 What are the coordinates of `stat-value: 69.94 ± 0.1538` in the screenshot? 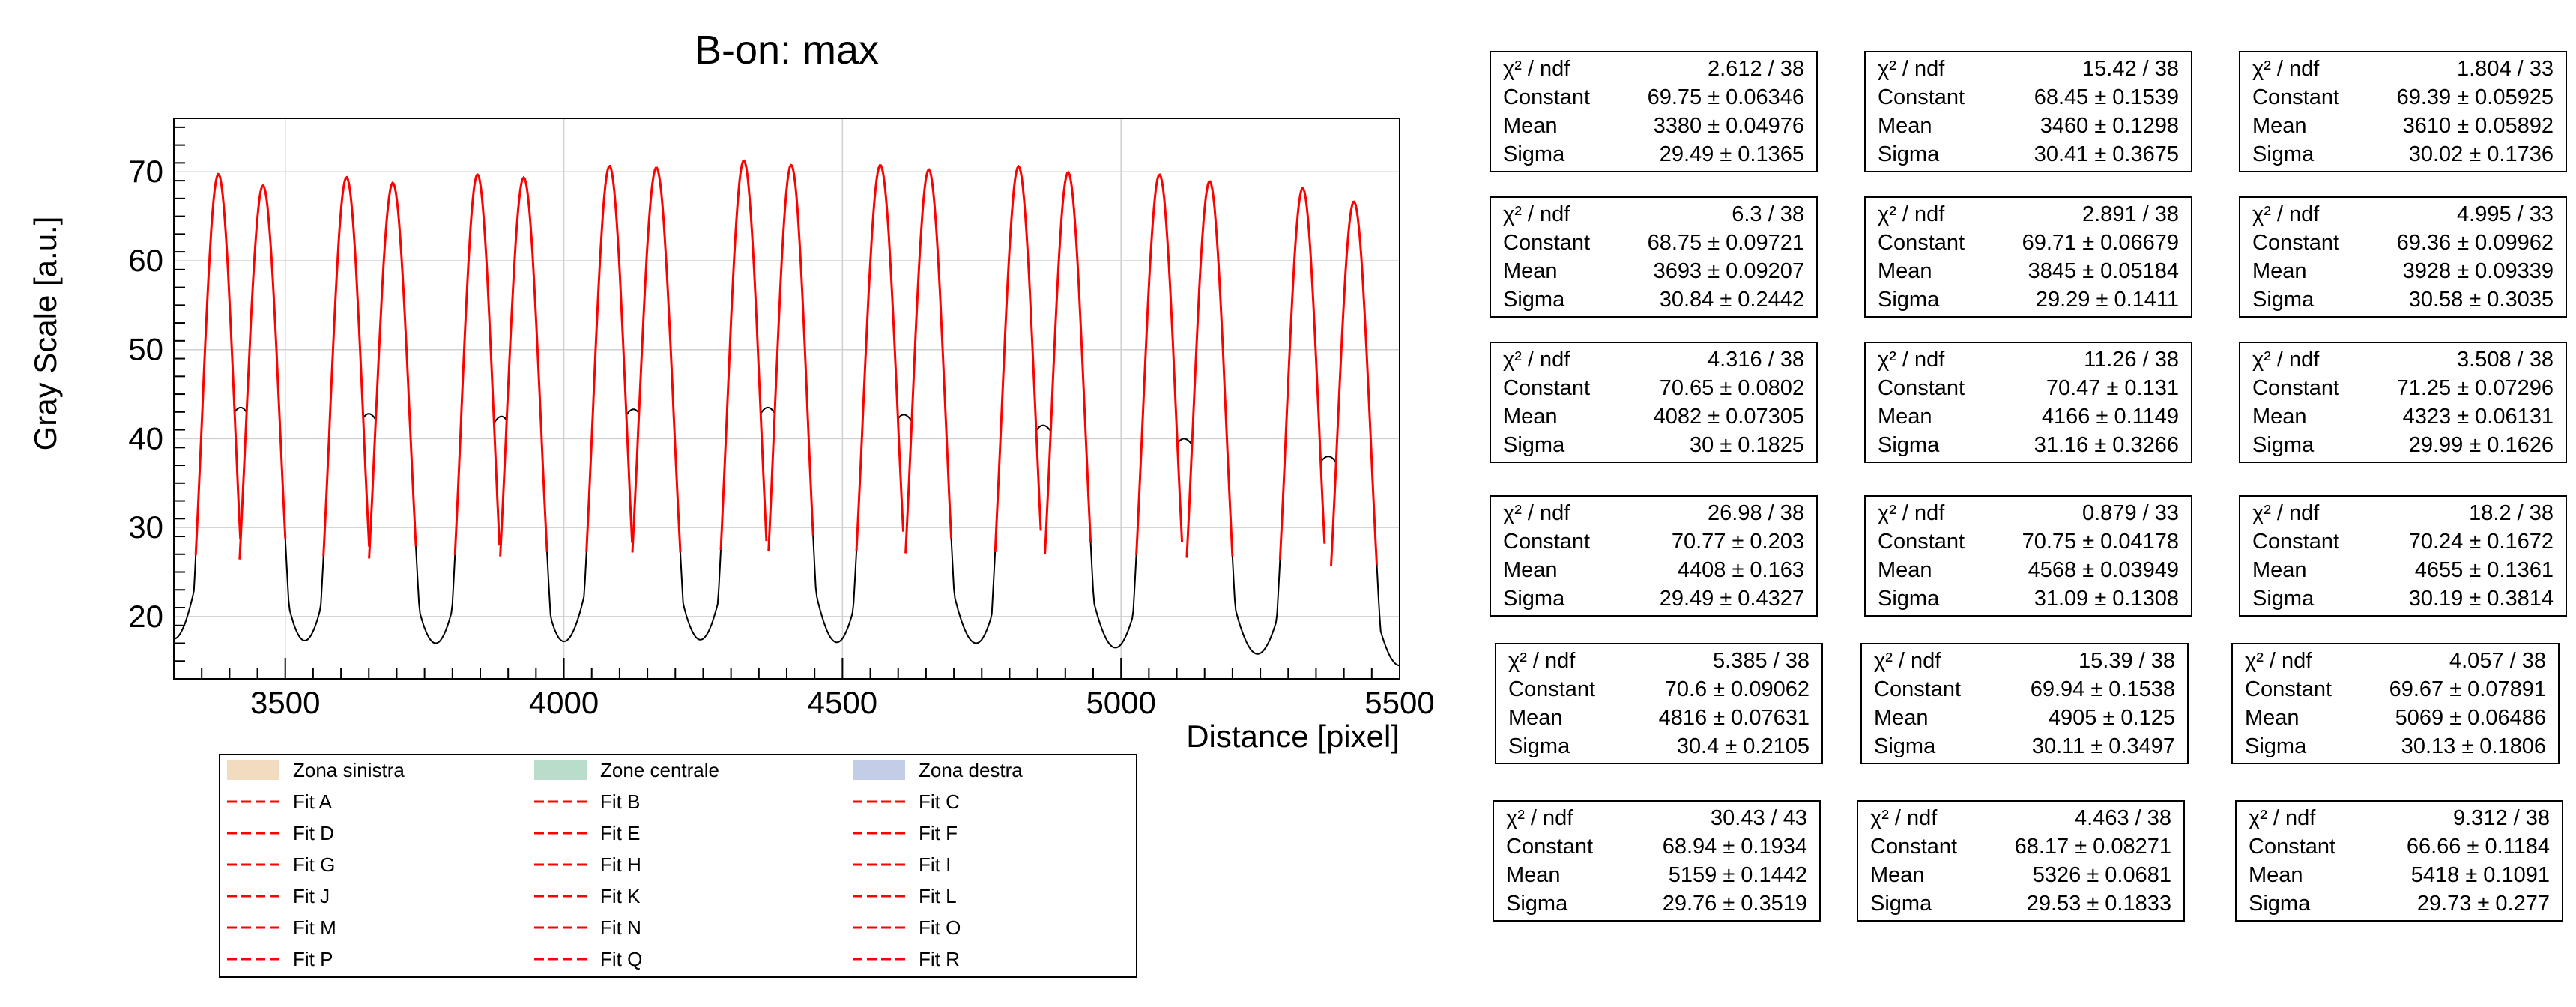 It's located at (2102, 689).